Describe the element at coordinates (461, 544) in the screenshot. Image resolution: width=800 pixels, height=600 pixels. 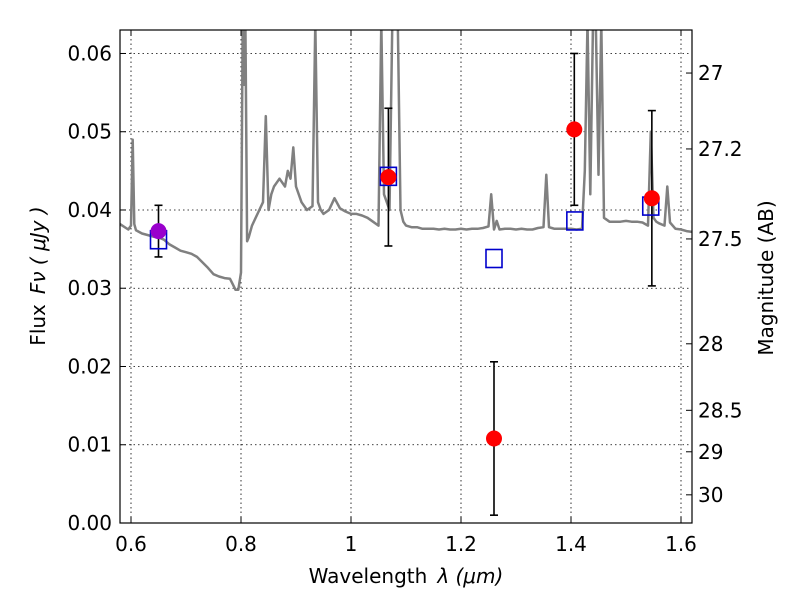
I see `x-tick-label: 1.2` at that location.